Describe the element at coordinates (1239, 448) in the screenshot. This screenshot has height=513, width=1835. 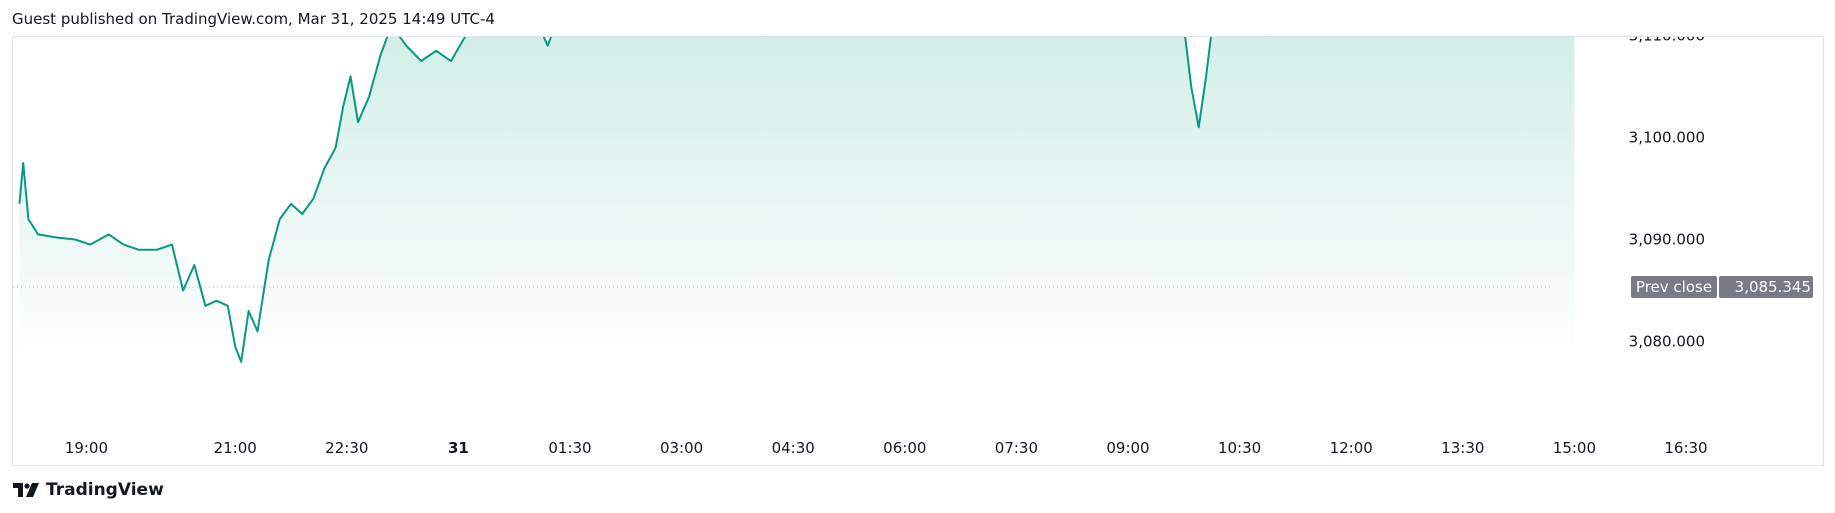
I see `x-tick-label: 10:30` at that location.